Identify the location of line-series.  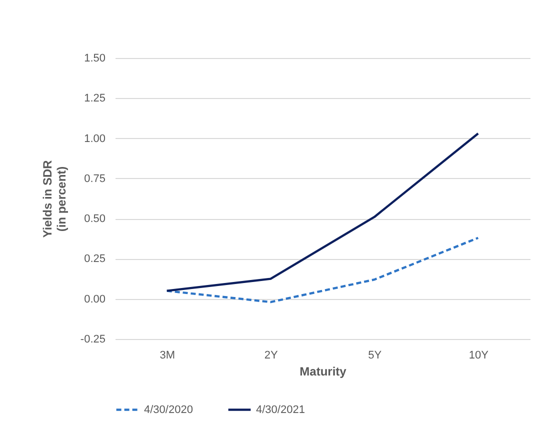
(323, 270).